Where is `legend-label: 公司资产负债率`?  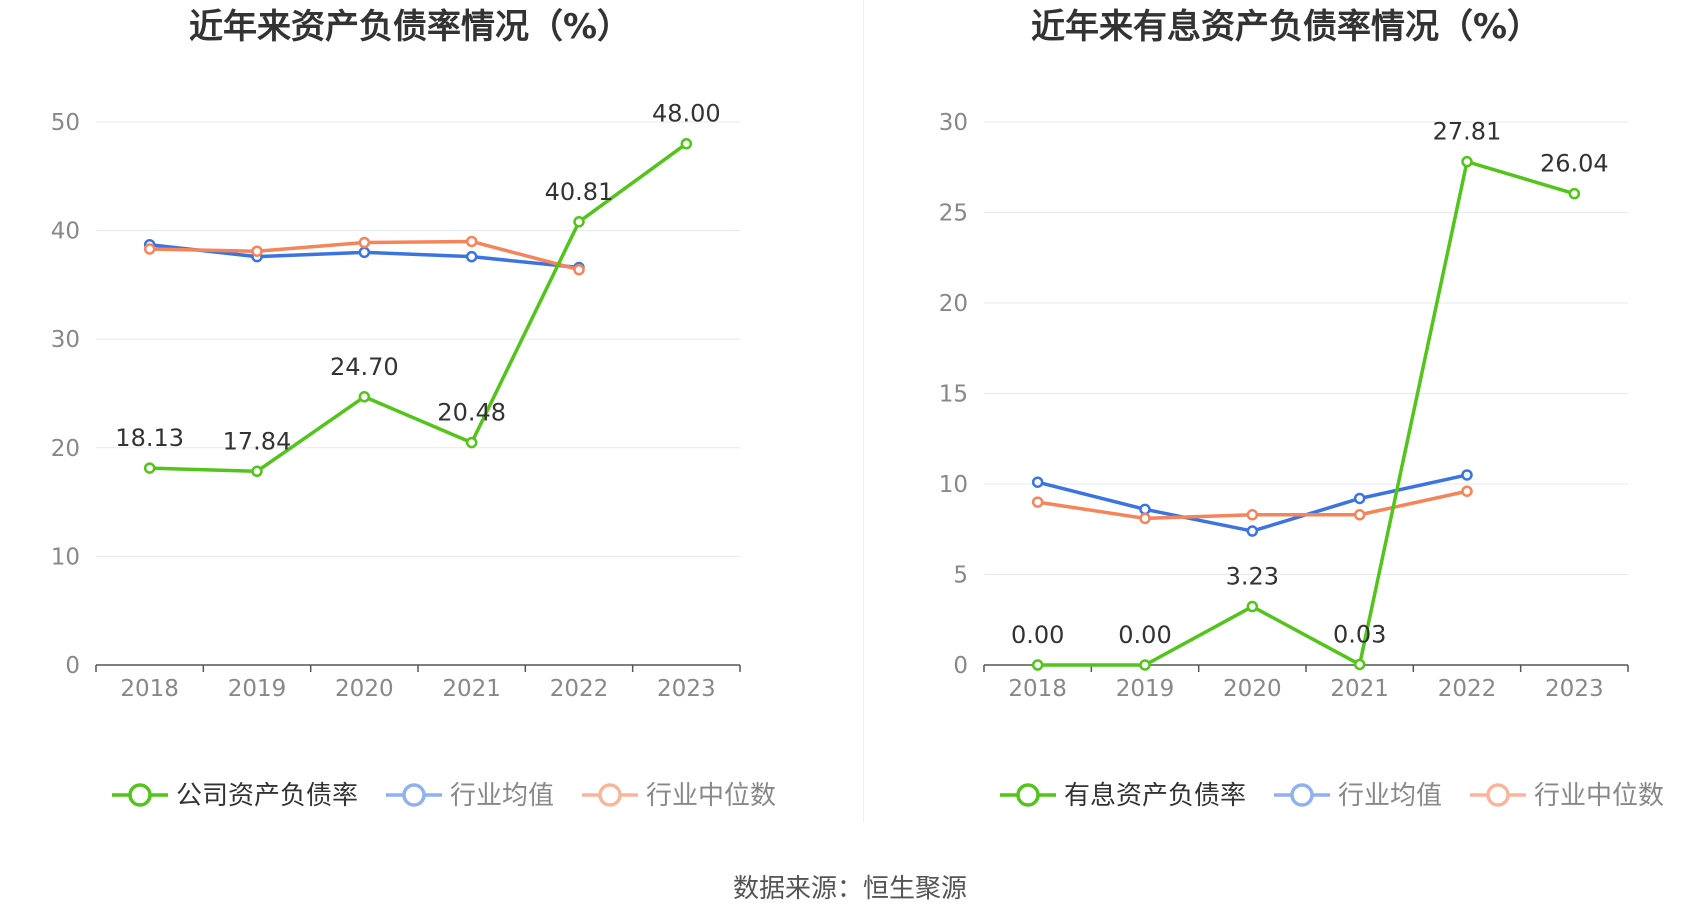
legend-label: 公司资产负债率 is located at coordinates (267, 796).